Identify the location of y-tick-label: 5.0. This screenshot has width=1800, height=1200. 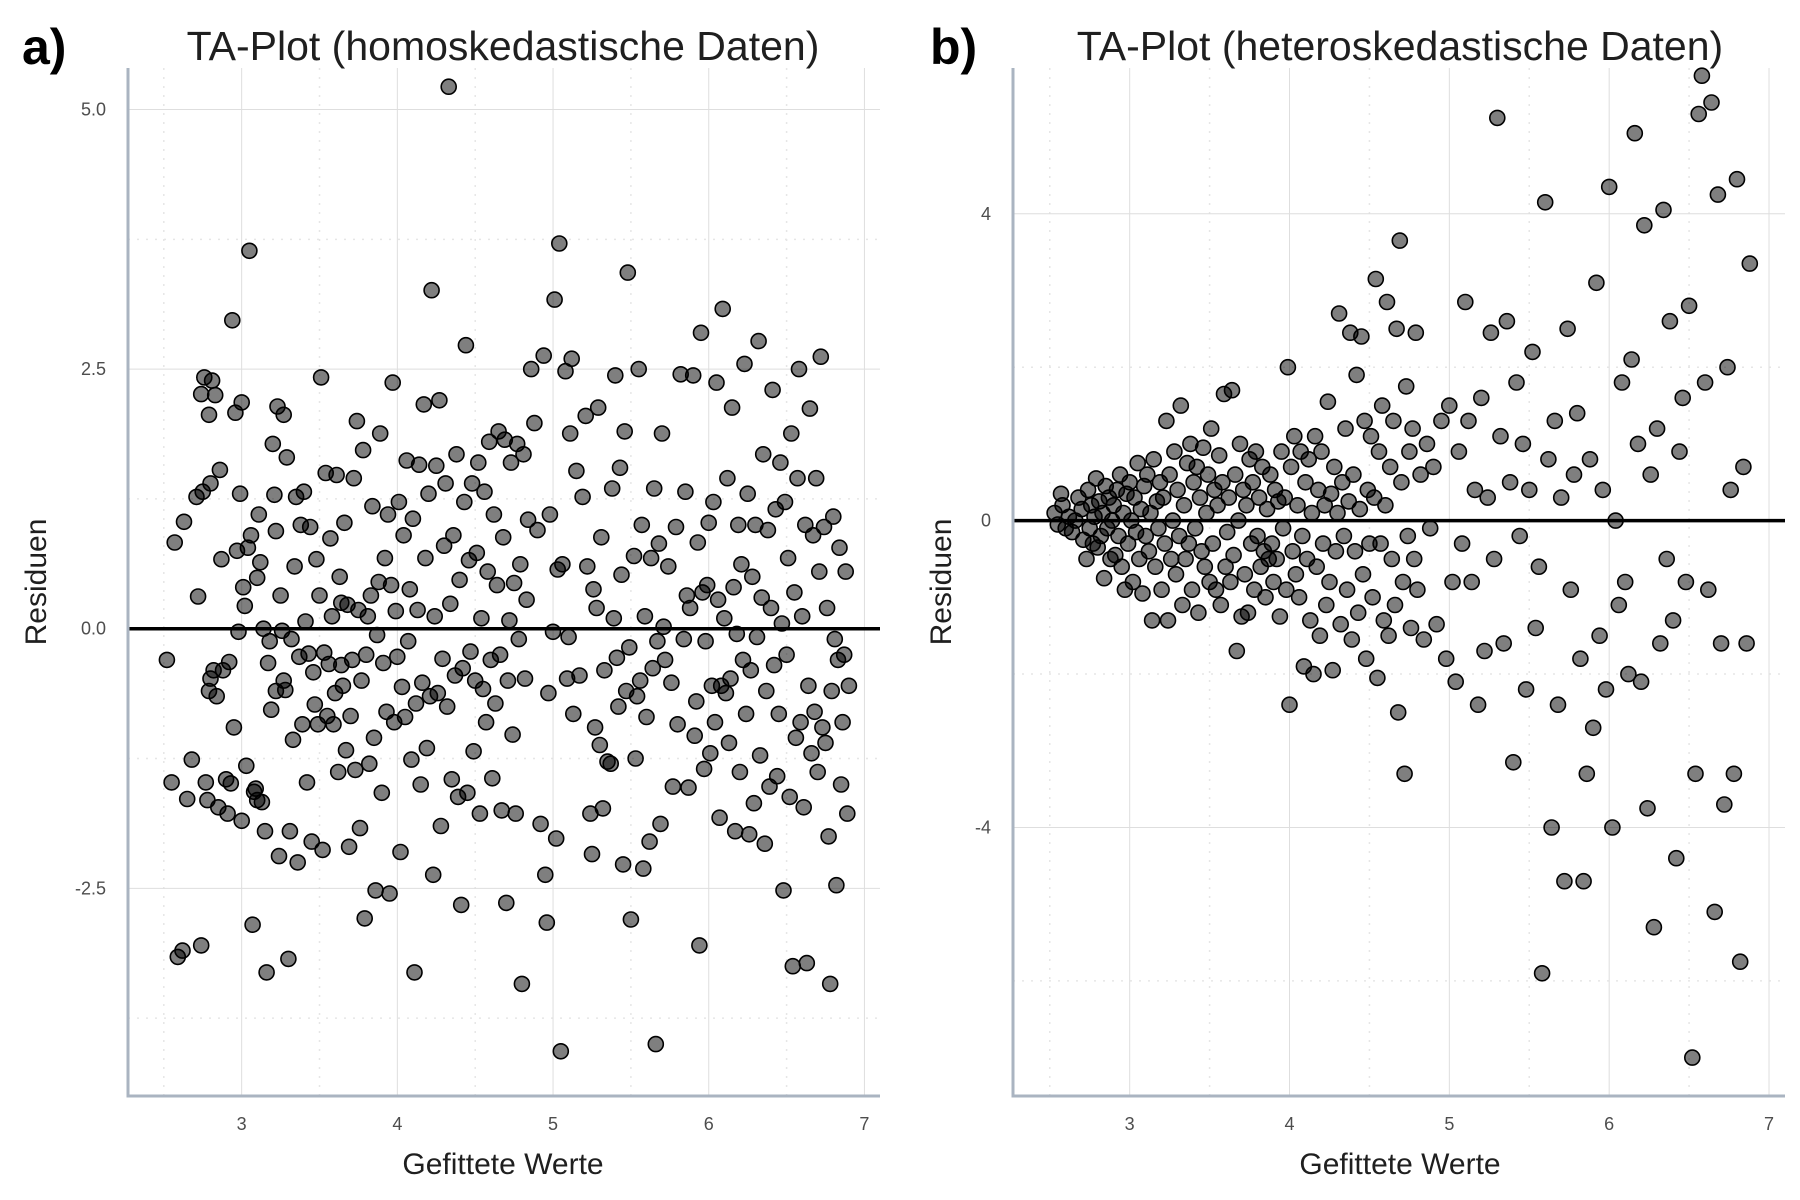
(93, 110).